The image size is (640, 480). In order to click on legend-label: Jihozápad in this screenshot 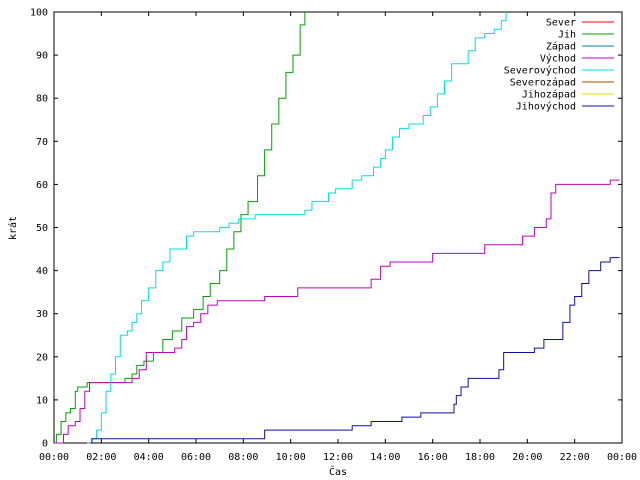, I will do `click(549, 95)`.